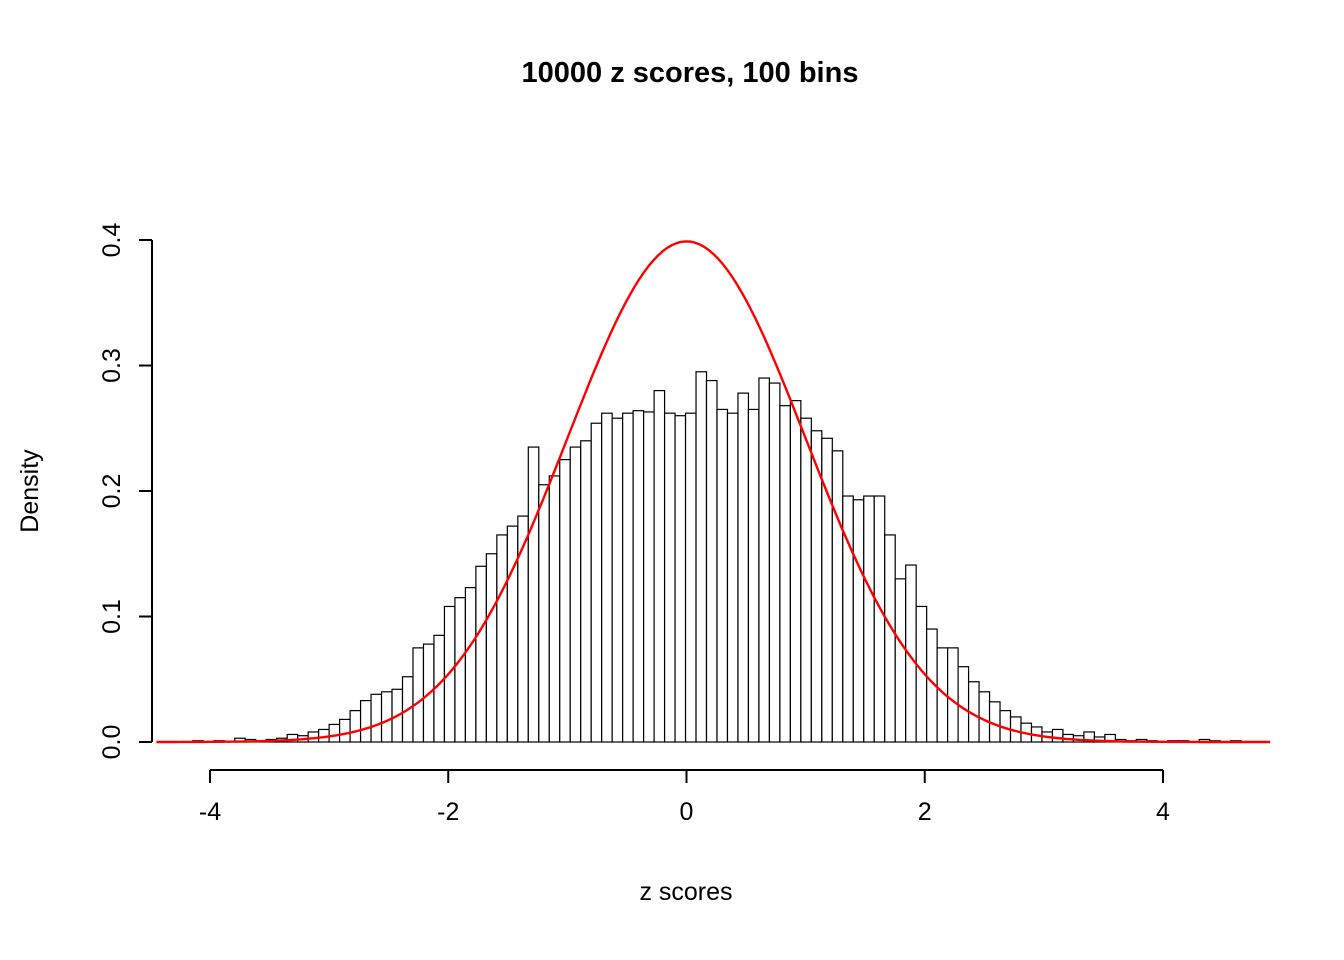 This screenshot has width=1344, height=960. Describe the element at coordinates (112, 742) in the screenshot. I see `y-tick-label: 0.0` at that location.